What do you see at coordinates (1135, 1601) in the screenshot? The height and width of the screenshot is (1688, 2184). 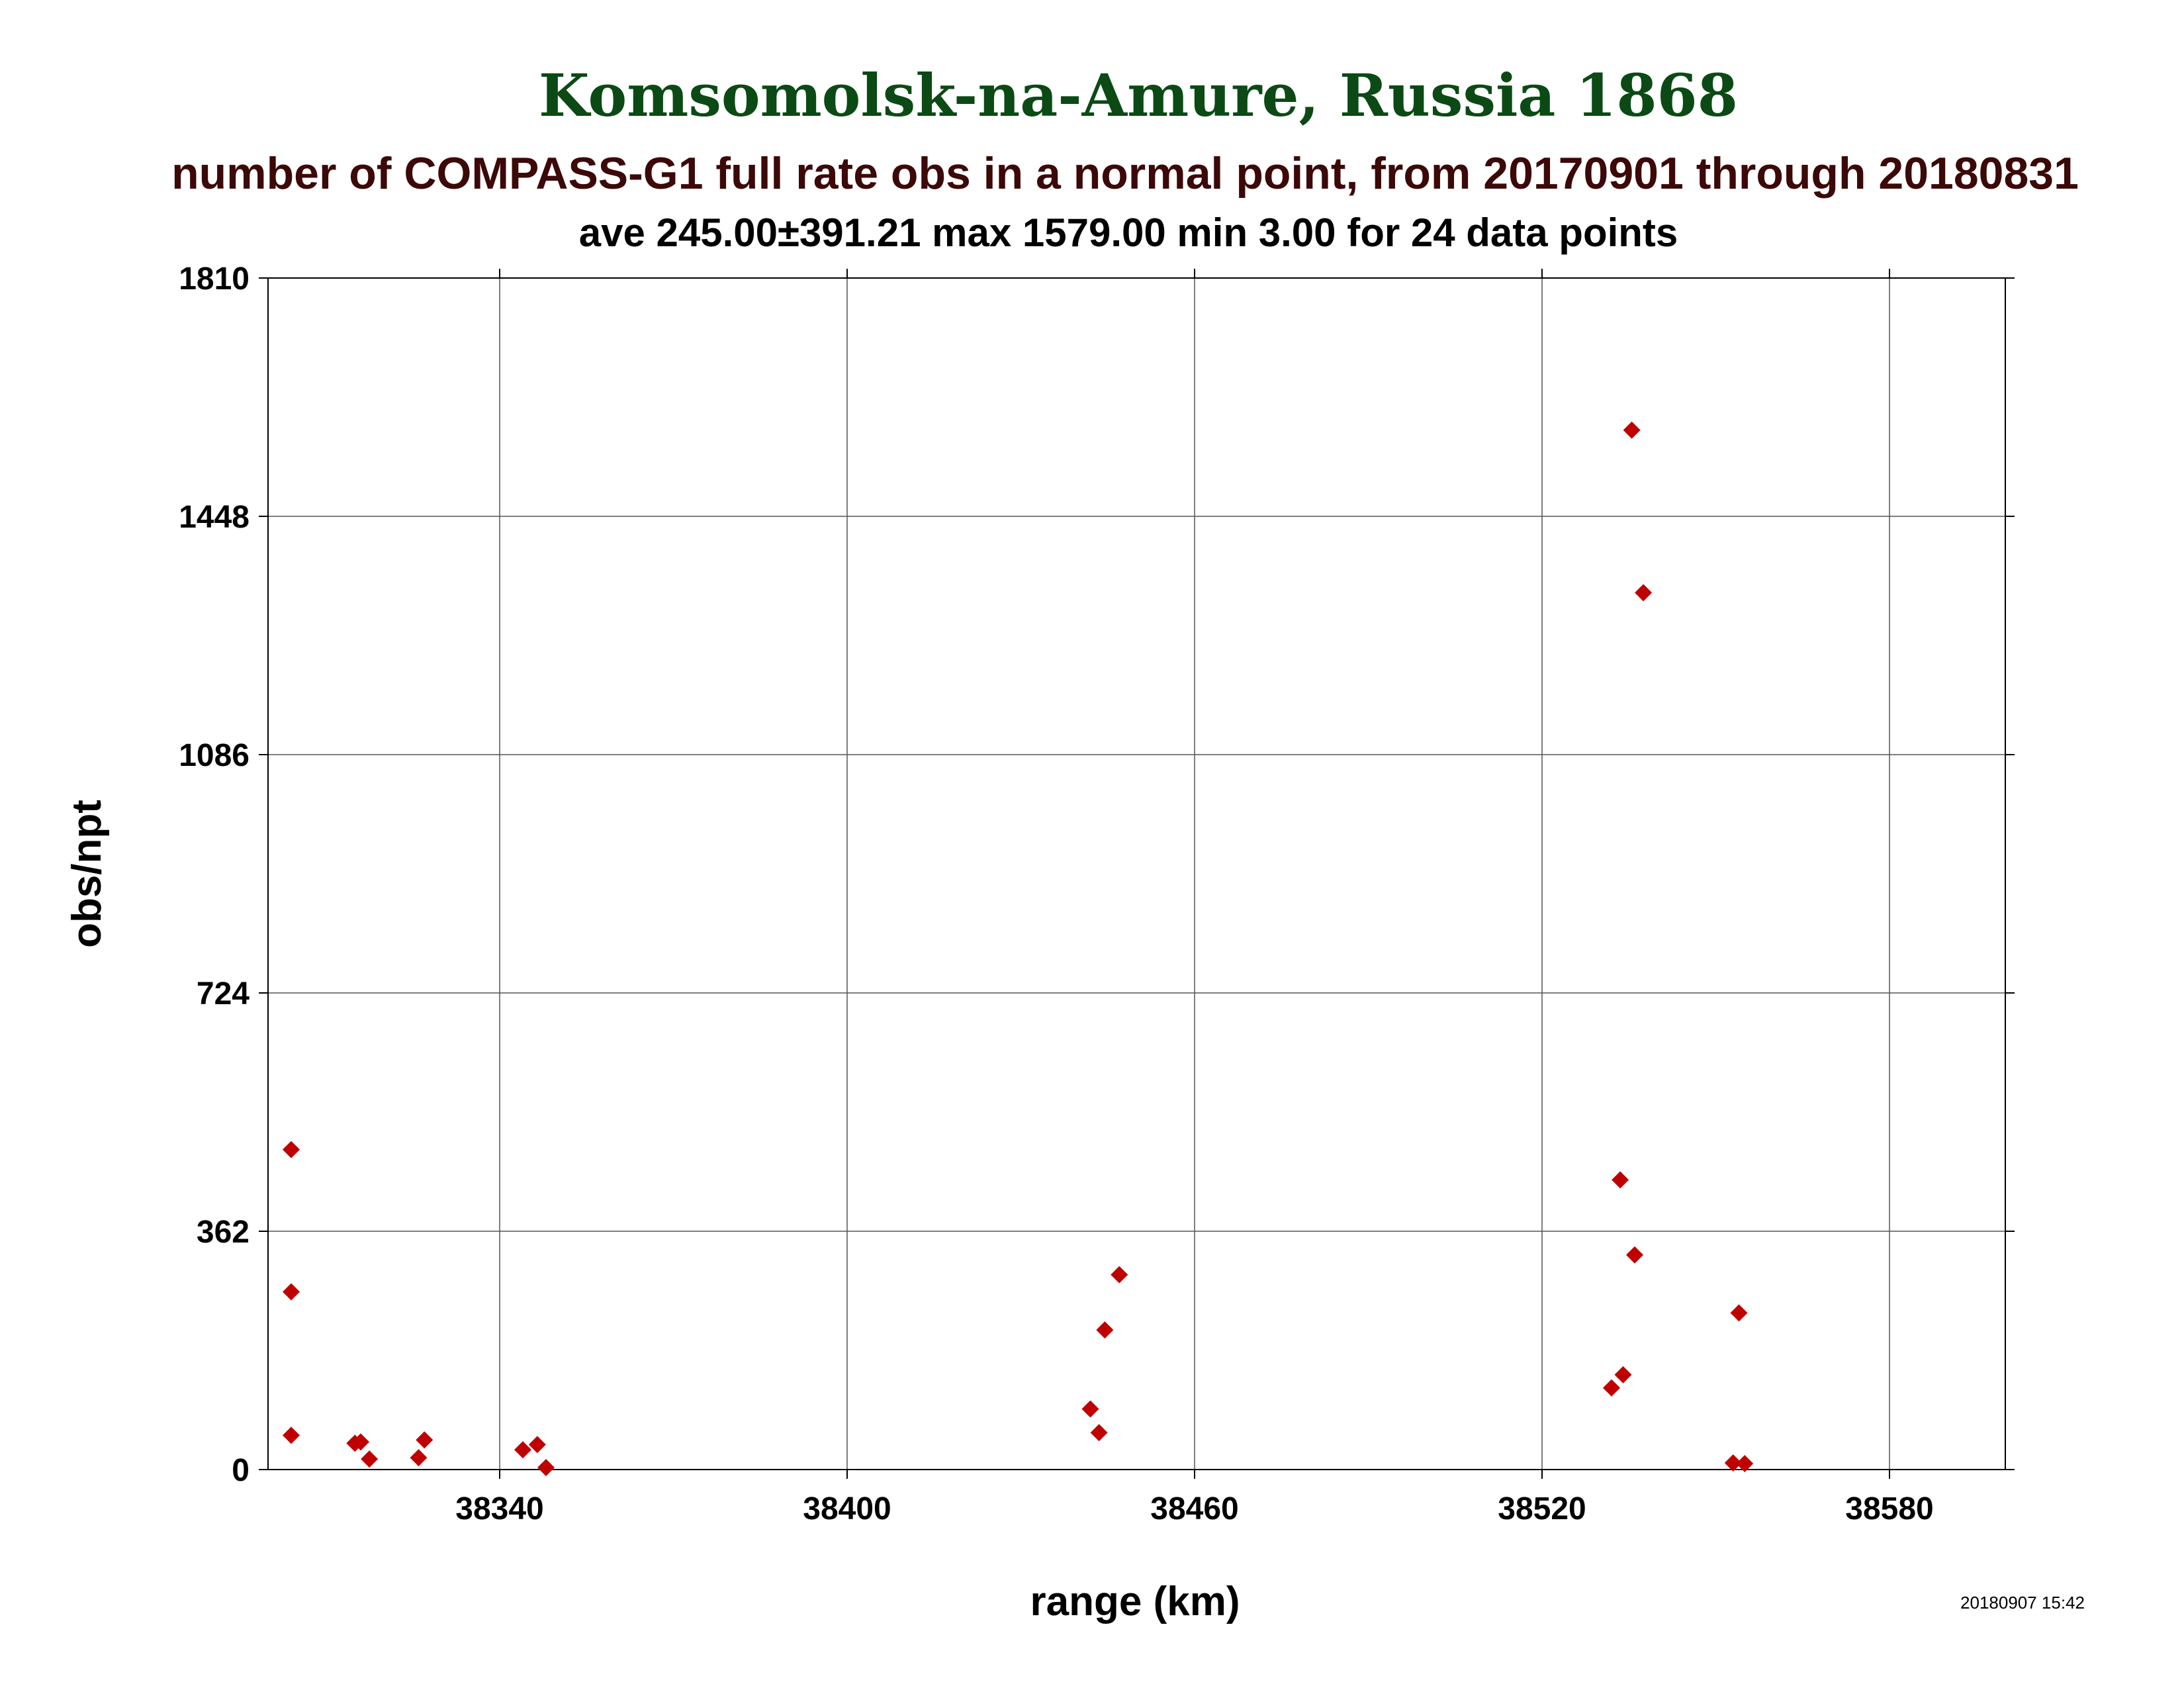 I see `x-axis-label: range (km)` at bounding box center [1135, 1601].